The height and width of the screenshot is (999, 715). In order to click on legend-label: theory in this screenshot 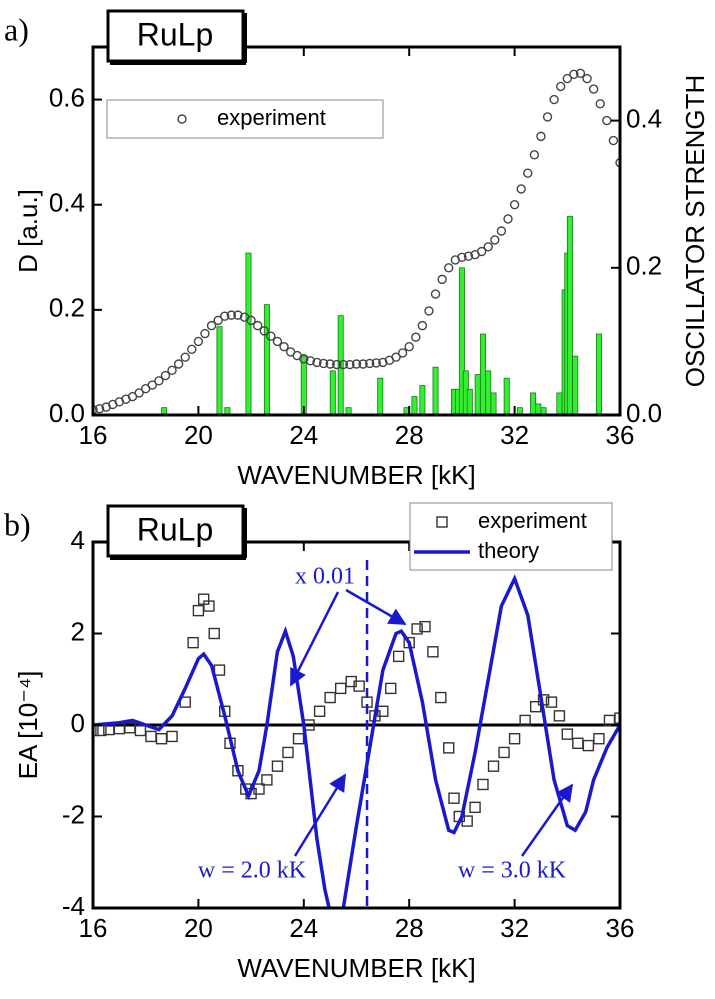, I will do `click(508, 550)`.